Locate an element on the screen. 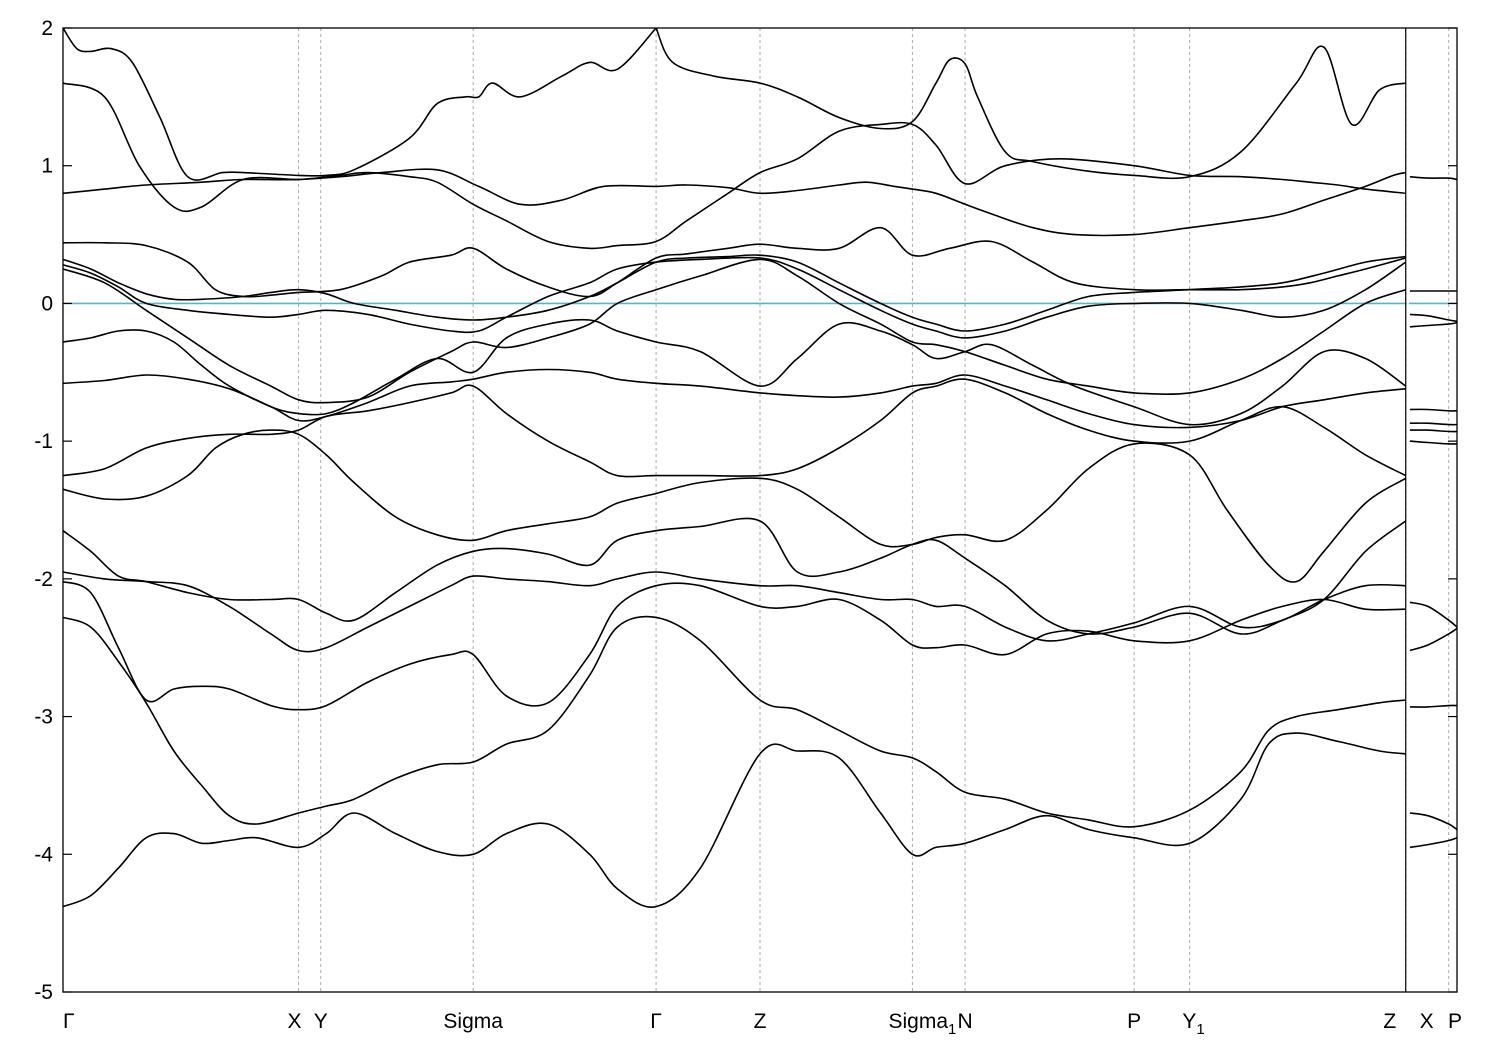  y-tick-label-6: -4 is located at coordinates (43, 854).